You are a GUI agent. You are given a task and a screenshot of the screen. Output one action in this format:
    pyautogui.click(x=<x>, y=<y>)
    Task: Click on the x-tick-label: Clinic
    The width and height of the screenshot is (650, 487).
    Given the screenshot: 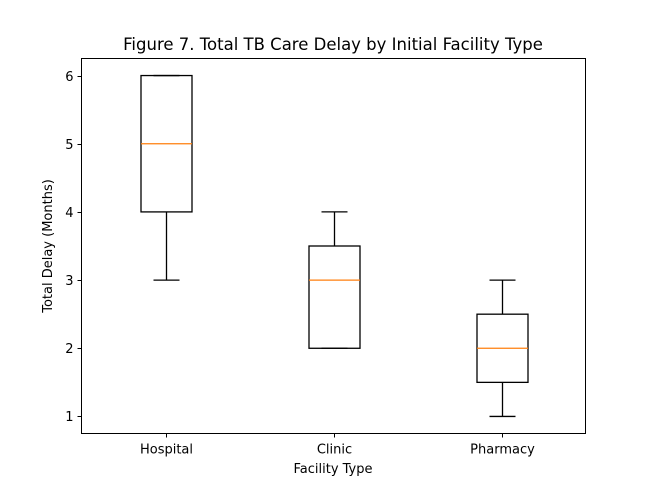 What is the action you would take?
    pyautogui.click(x=334, y=450)
    